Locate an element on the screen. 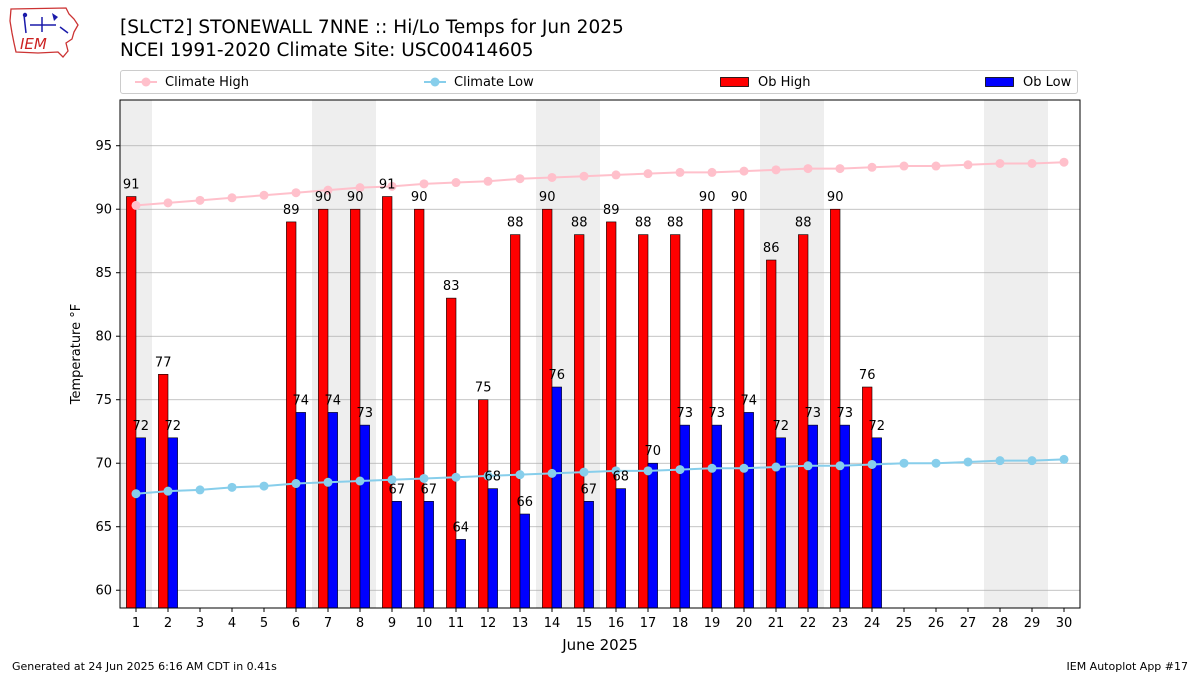 The height and width of the screenshot is (675, 1200). x-axis-label: June 2025 is located at coordinates (599, 645).